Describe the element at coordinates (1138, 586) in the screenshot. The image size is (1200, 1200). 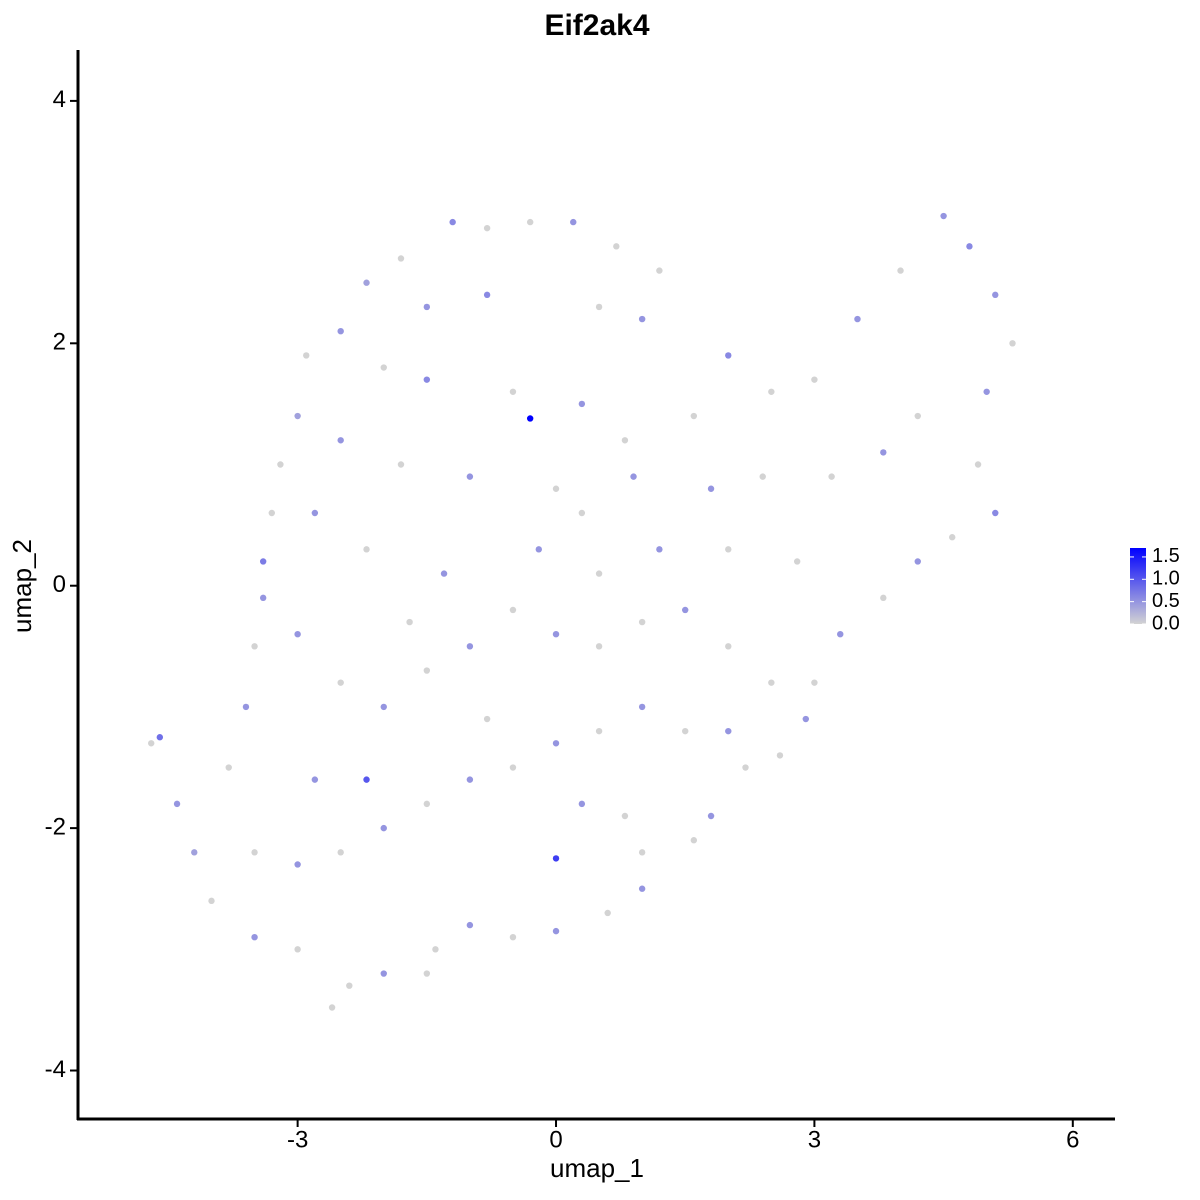
I see `color-bar` at that location.